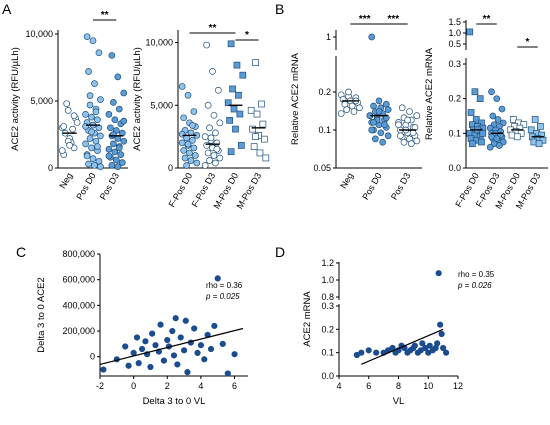  I want to click on x-tick-label: 6, so click(234, 386).